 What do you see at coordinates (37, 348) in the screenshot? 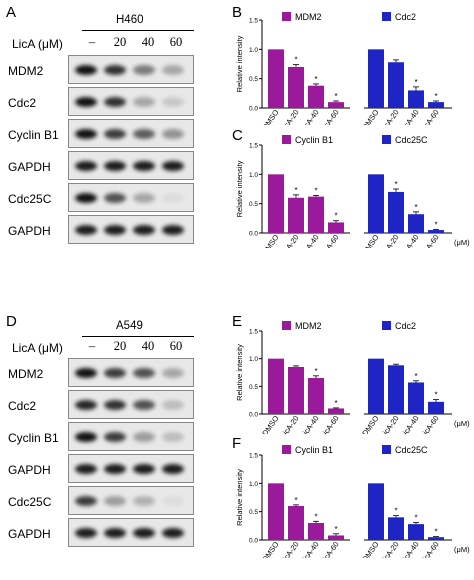
I see `lica-label: LicA (μM)` at bounding box center [37, 348].